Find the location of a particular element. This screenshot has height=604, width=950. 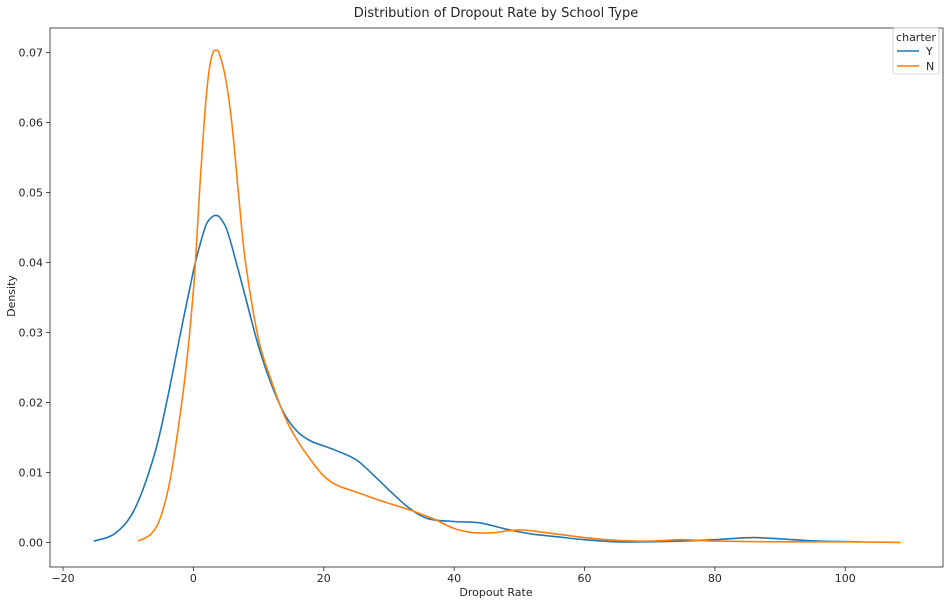

x-tick-label: 100 is located at coordinates (845, 578).